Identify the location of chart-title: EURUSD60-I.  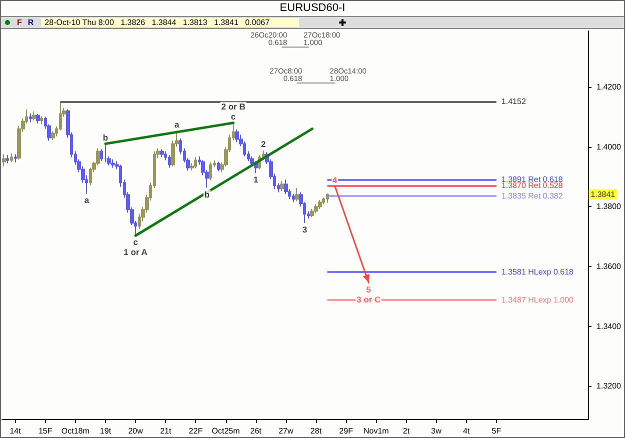
(312, 9).